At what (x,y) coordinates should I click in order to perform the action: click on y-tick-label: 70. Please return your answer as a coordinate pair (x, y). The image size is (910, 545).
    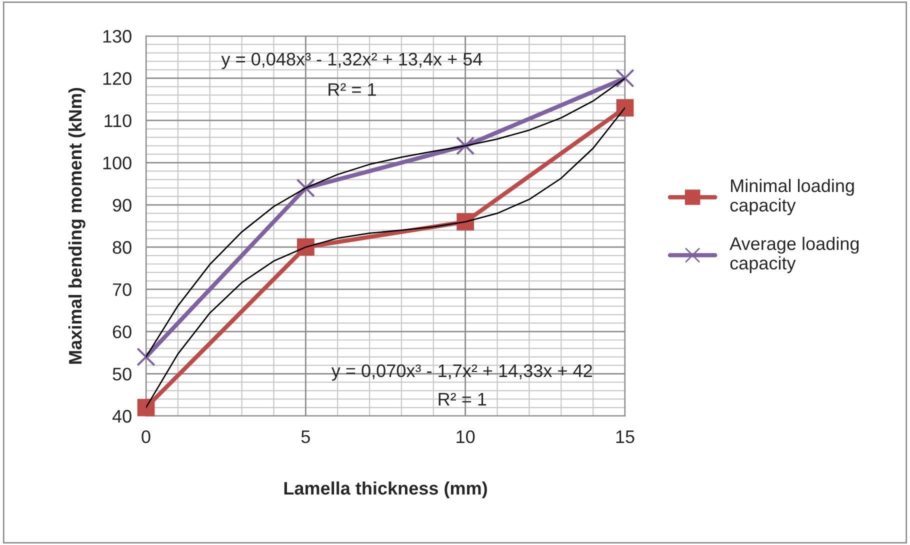
    Looking at the image, I should click on (122, 289).